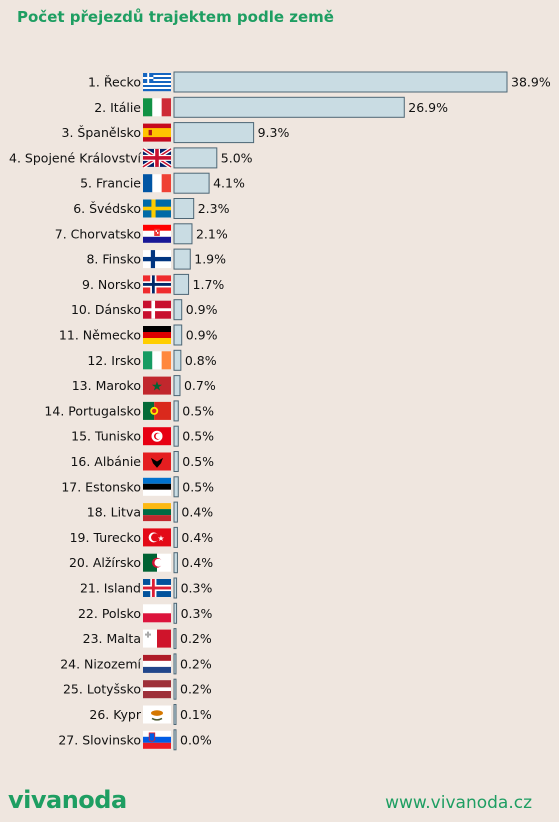 The width and height of the screenshot is (559, 822). What do you see at coordinates (157, 436) in the screenshot?
I see `tunisia-flag-icon` at bounding box center [157, 436].